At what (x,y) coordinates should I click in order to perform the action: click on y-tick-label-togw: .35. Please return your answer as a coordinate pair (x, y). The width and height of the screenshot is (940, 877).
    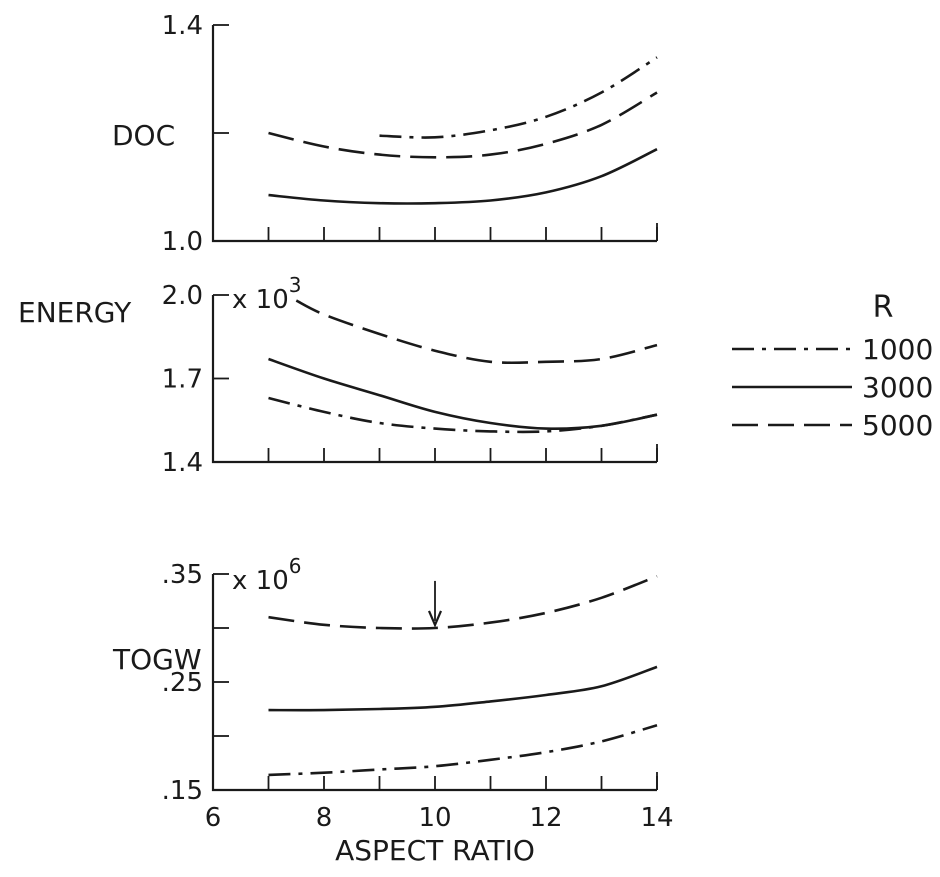
    Looking at the image, I should click on (182, 575).